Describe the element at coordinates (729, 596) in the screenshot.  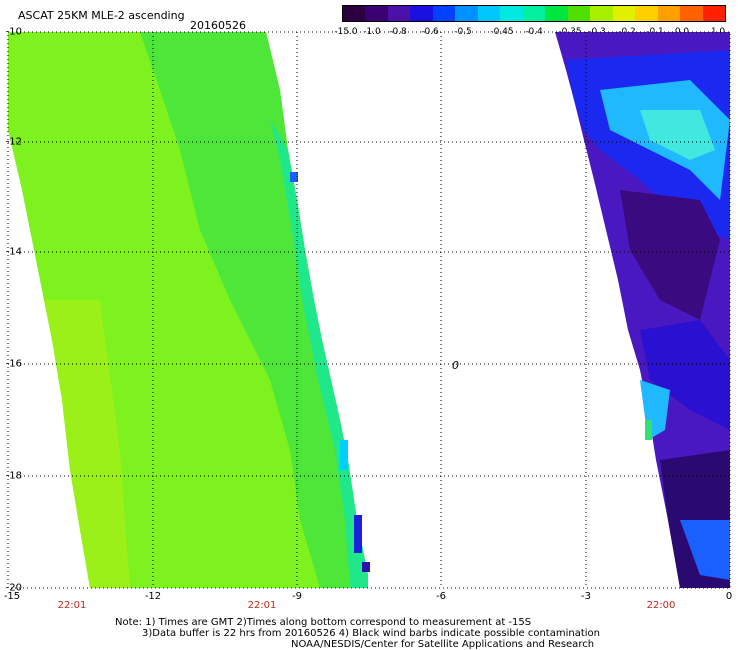
I see `x-axis-label: 0` at that location.